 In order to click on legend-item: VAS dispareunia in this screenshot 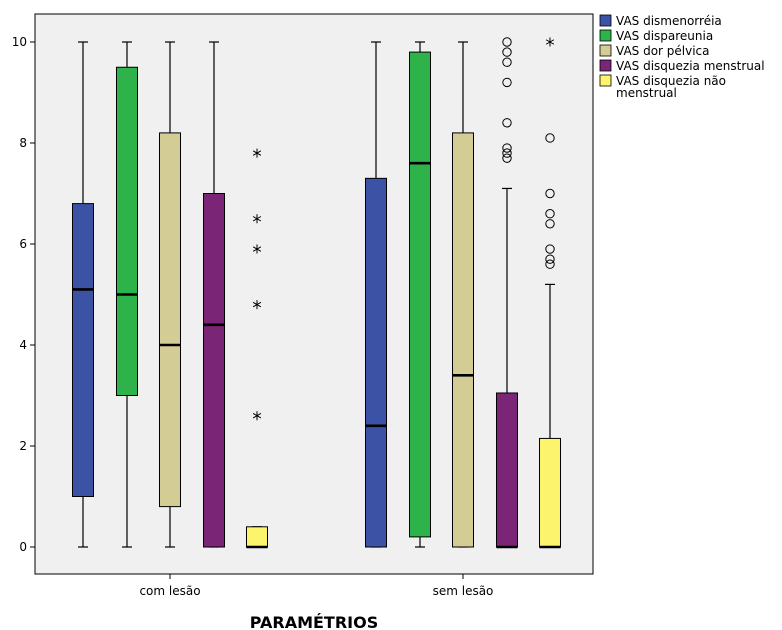, I will do `click(656, 36)`.